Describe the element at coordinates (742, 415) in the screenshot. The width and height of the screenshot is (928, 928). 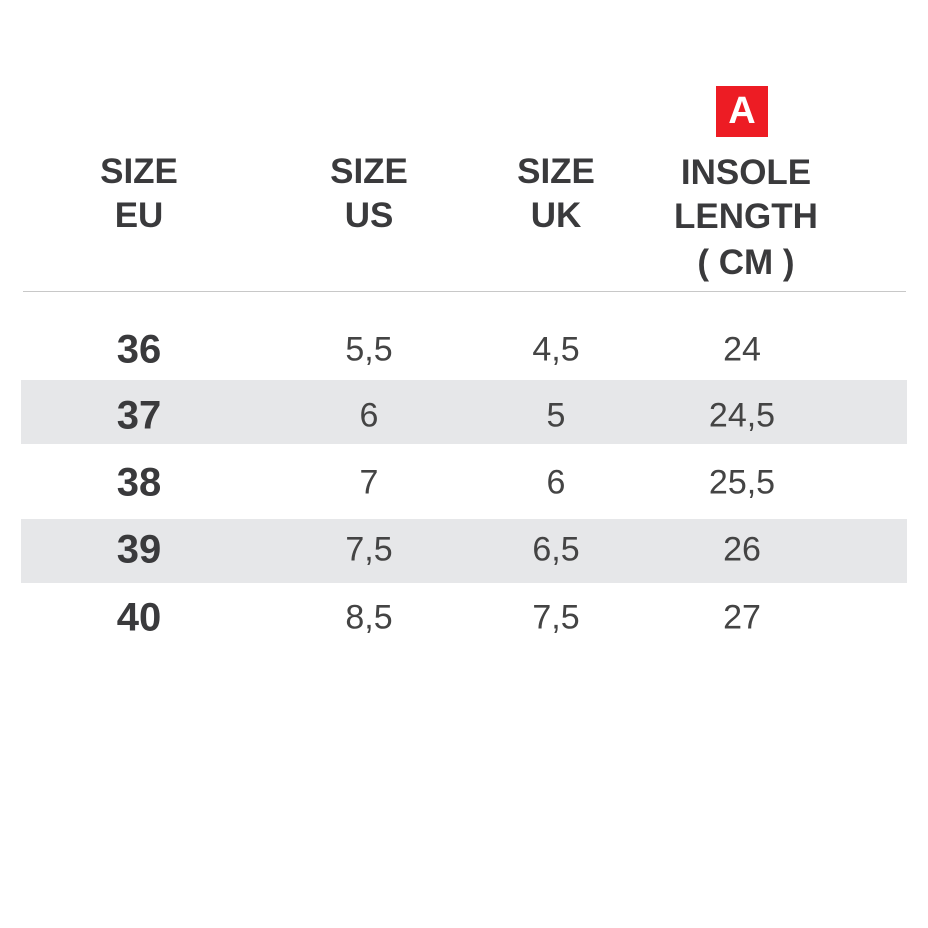
I see `cell-cm: 24,5` at that location.